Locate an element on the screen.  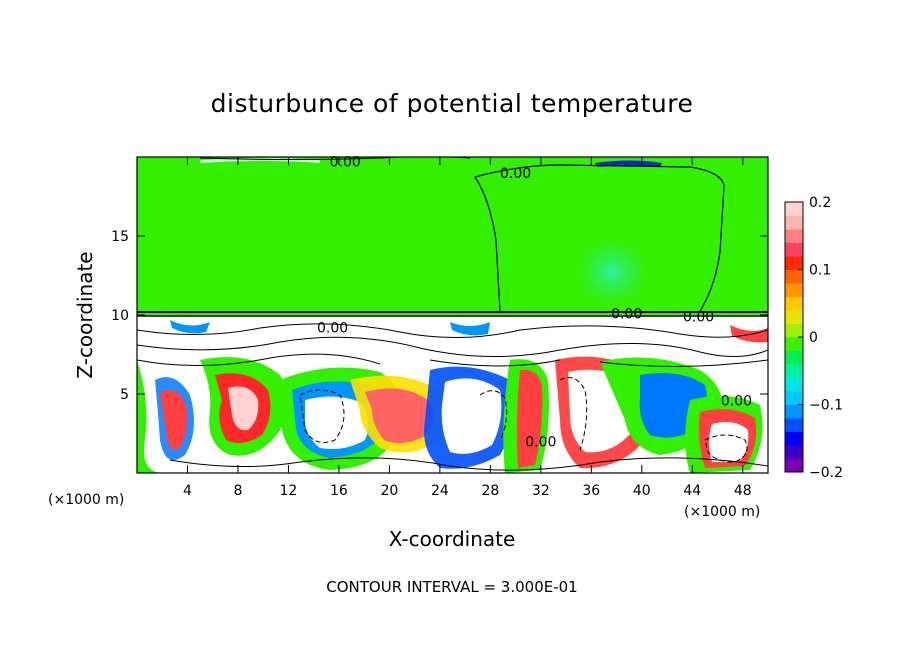
colorbar-tick-label: −0.2 is located at coordinates (826, 473).